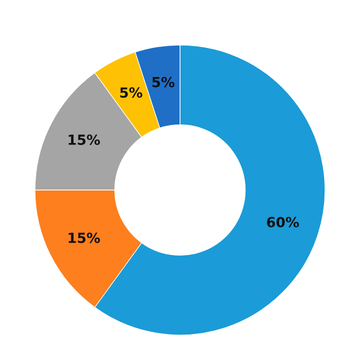 This screenshot has width=359, height=358. Describe the element at coordinates (282, 222) in the screenshot. I see `data-label: 60%` at that location.